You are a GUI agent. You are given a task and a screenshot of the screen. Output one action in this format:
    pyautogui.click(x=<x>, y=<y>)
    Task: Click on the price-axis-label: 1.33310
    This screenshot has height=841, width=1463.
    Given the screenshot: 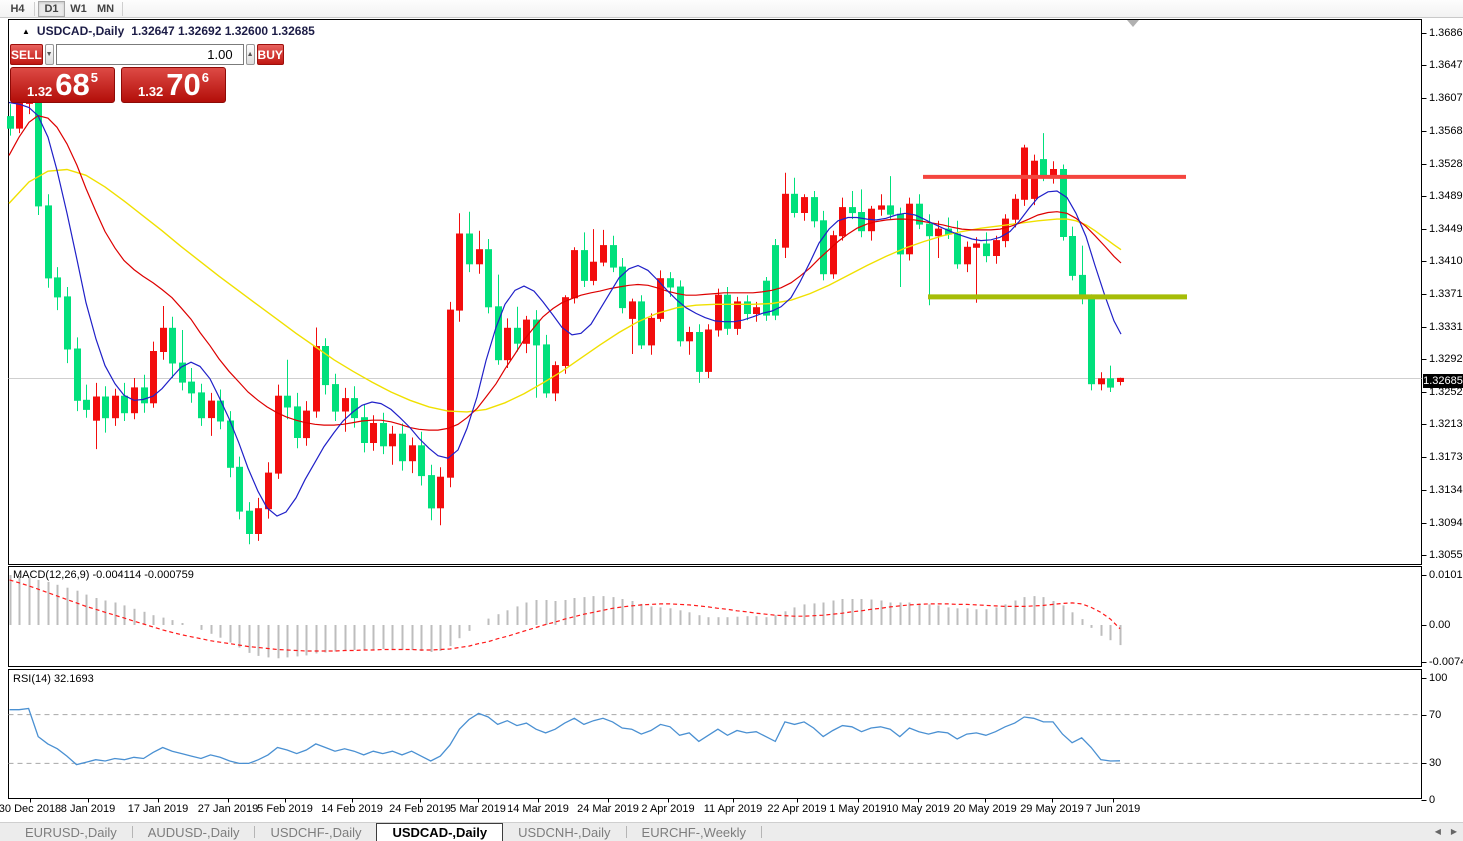 What is the action you would take?
    pyautogui.click(x=1446, y=327)
    